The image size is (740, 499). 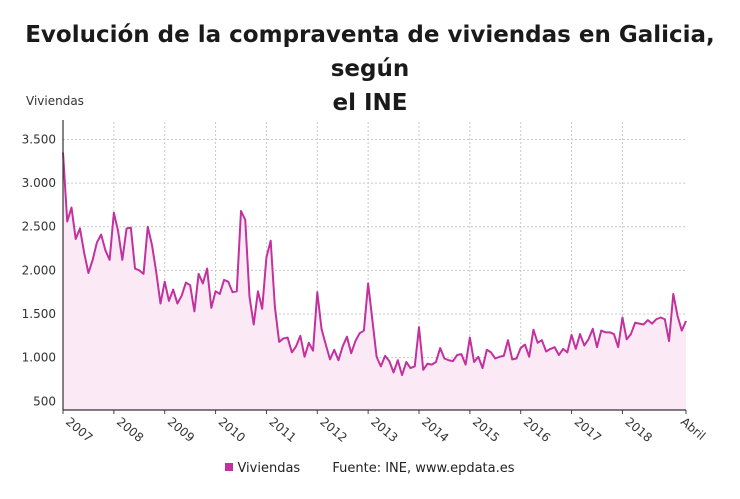 I want to click on x-tick-label: 2014, so click(x=435, y=430).